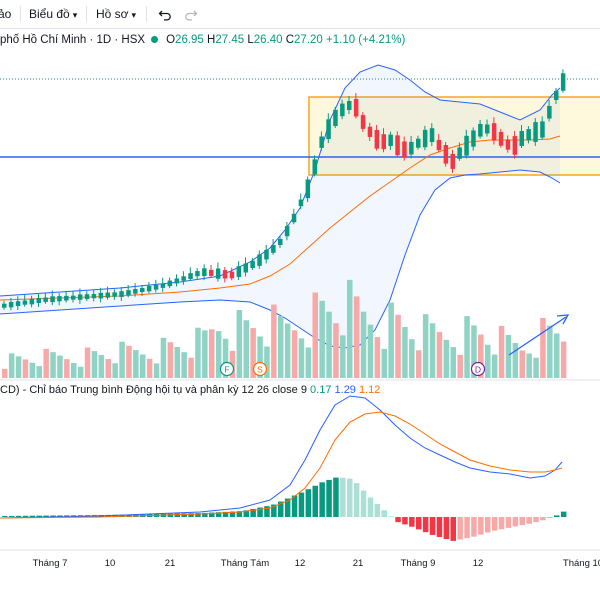  What do you see at coordinates (563, 319) in the screenshot?
I see `trend-arrow-head` at bounding box center [563, 319].